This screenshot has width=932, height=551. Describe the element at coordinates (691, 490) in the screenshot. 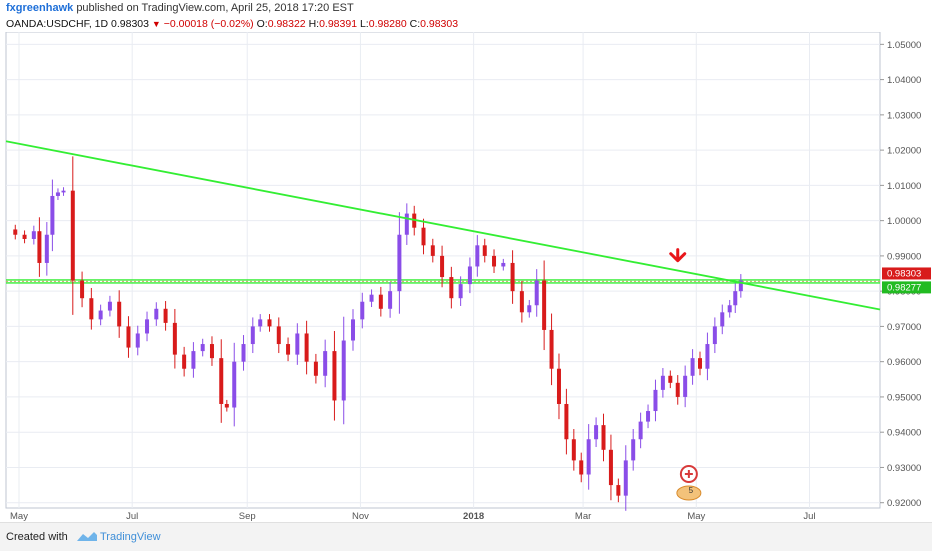

I see `event-count-label: 5` at that location.